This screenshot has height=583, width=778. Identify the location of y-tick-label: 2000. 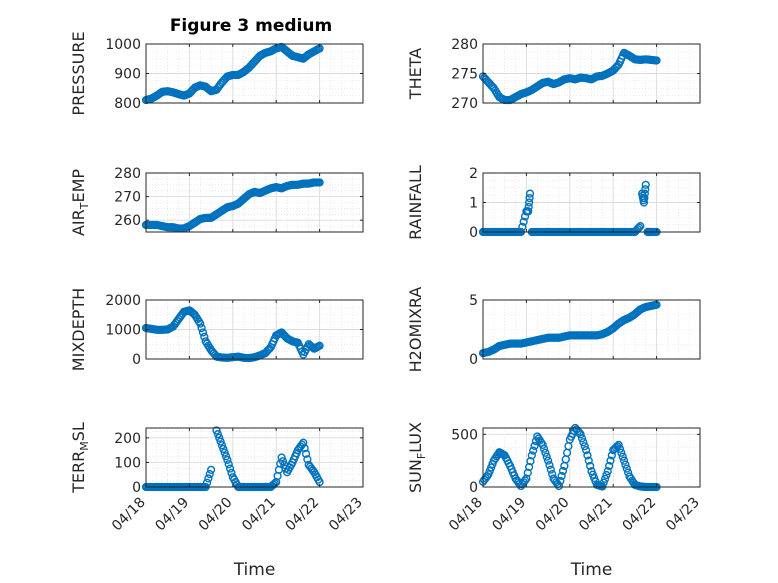
(123, 301).